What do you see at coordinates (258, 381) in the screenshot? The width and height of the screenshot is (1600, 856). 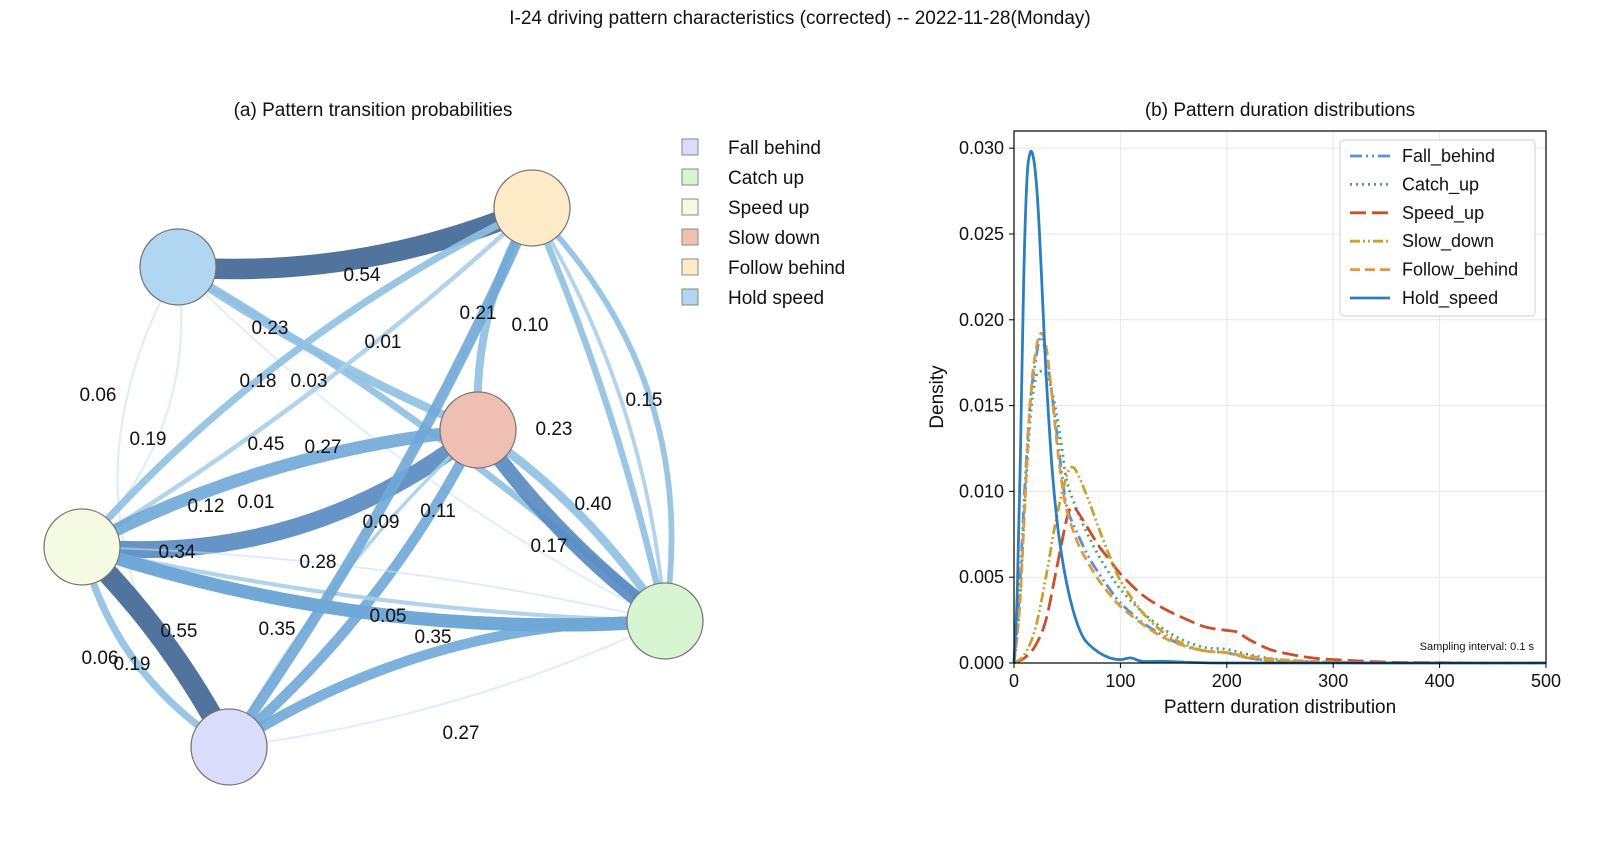 I see `edge-probability-label: 0.18` at bounding box center [258, 381].